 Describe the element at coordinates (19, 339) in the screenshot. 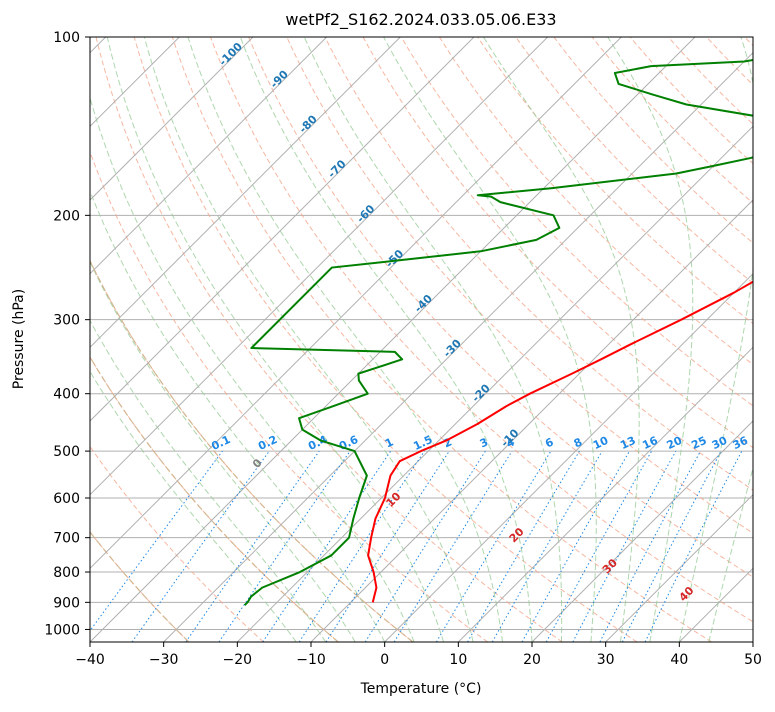

I see `y-axis-label: Pressure (hPa)` at that location.